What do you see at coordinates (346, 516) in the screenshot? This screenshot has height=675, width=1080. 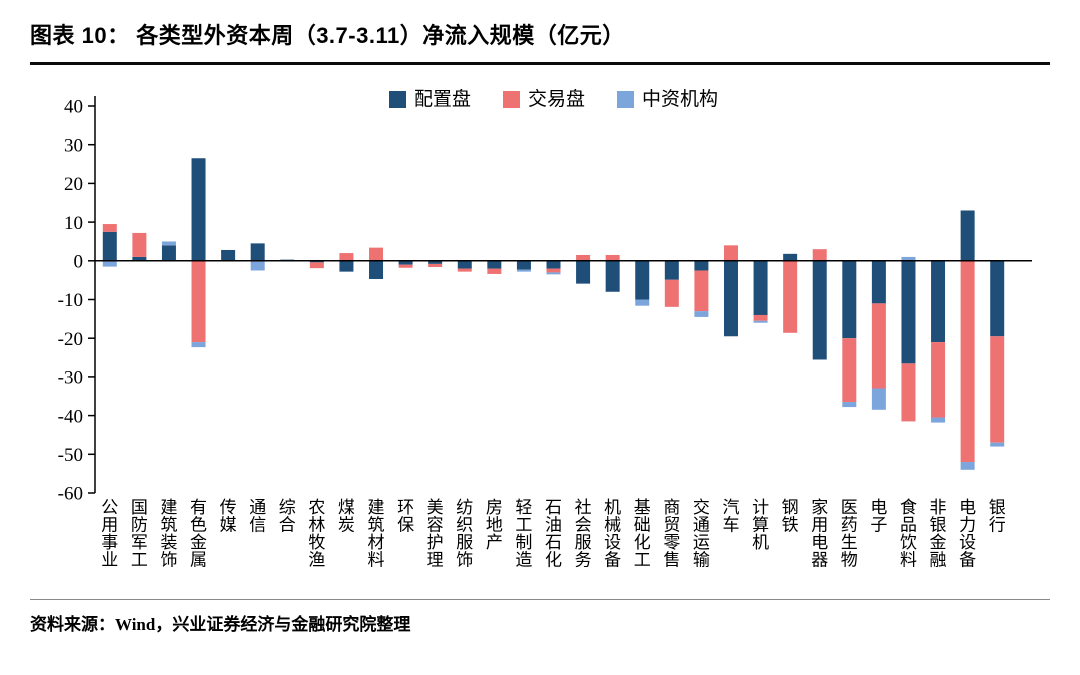 I see `x-axis-category-label: 煤炭` at bounding box center [346, 516].